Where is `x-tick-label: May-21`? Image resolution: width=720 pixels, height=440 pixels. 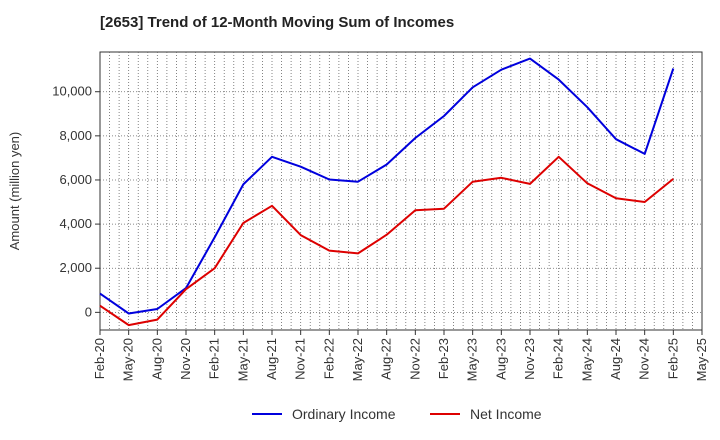 x-tick-label: May-21 is located at coordinates (242, 359).